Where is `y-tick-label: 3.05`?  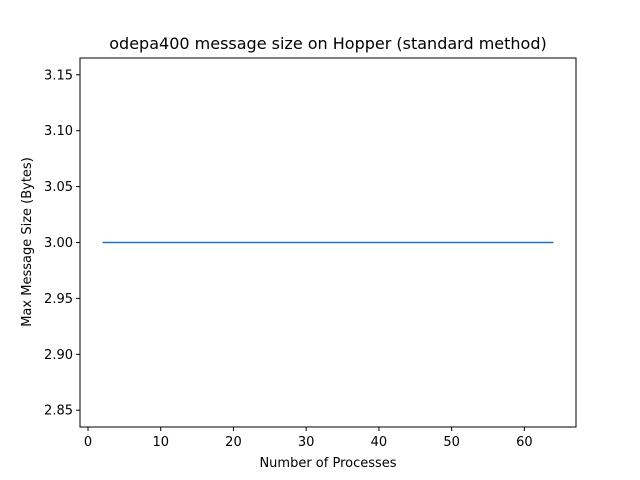 y-tick-label: 3.05 is located at coordinates (58, 187).